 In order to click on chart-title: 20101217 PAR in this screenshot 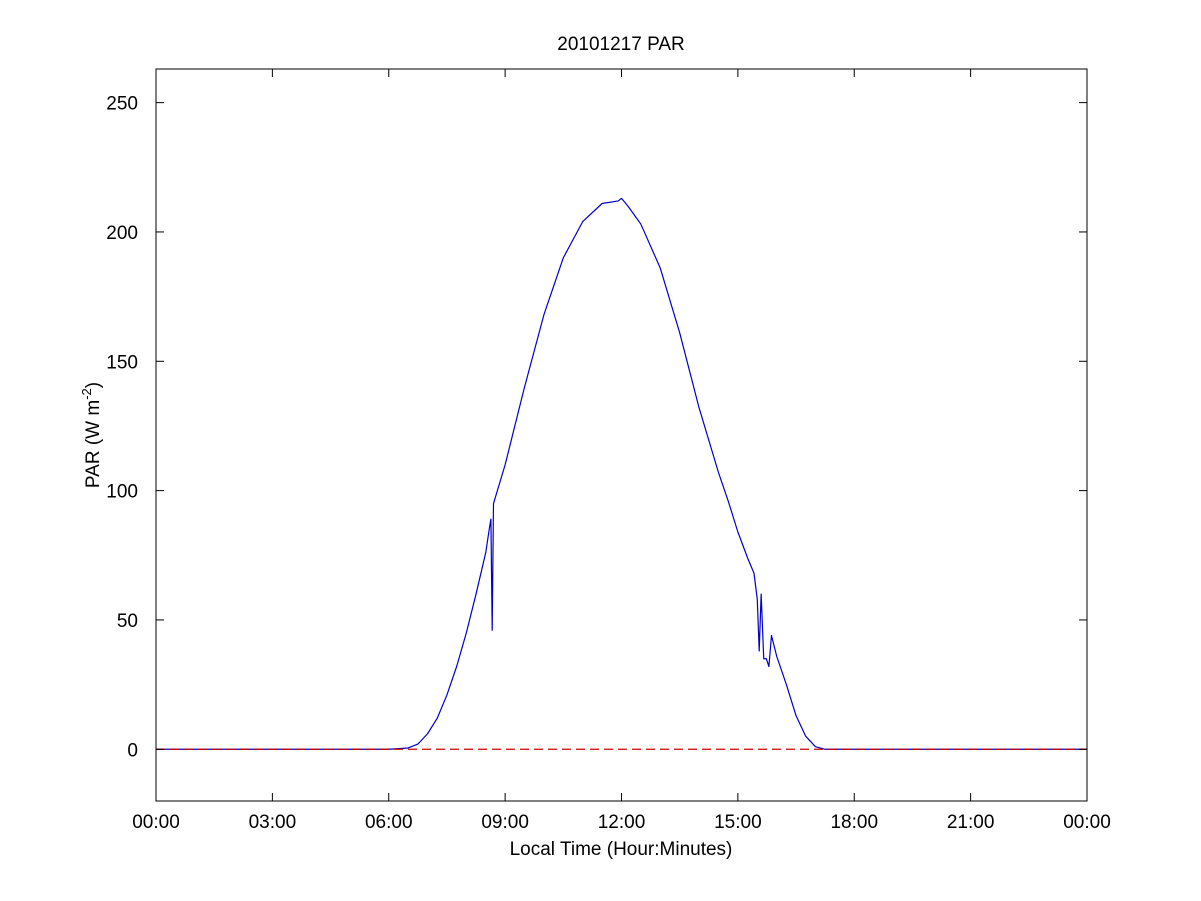, I will do `click(620, 44)`.